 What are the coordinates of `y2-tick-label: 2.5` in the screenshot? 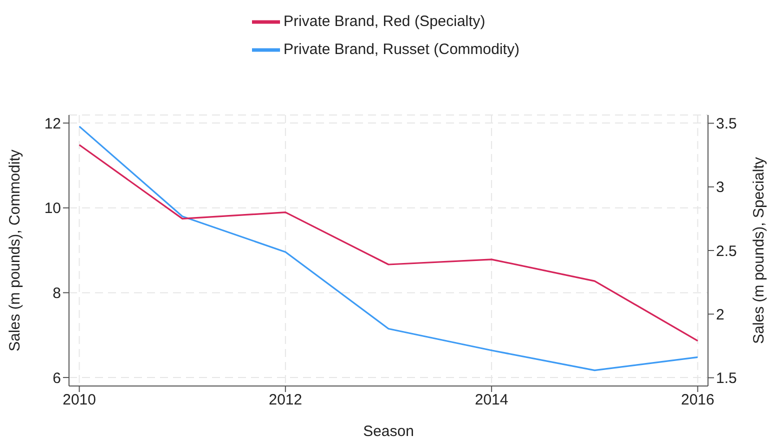 It's located at (726, 251).